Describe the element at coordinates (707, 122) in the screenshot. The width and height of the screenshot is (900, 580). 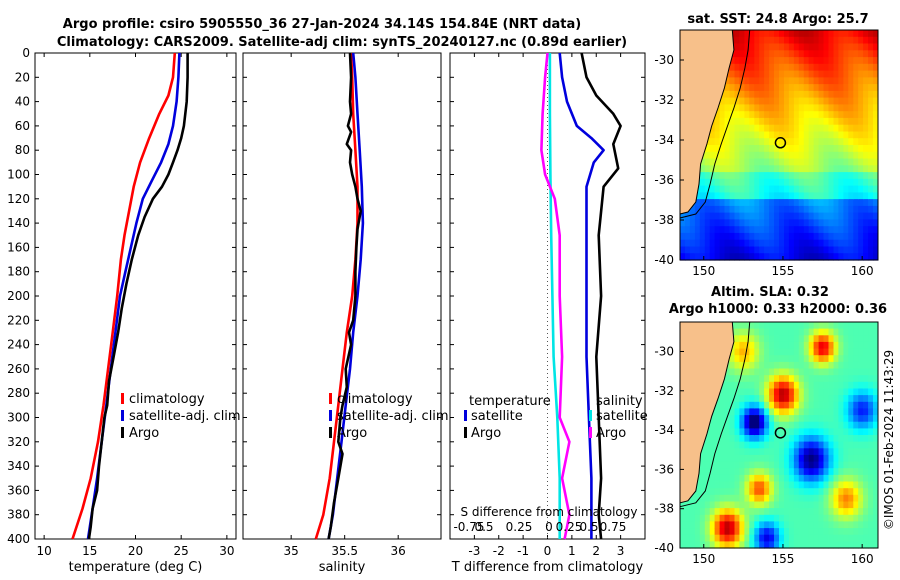
I see `coastline` at that location.